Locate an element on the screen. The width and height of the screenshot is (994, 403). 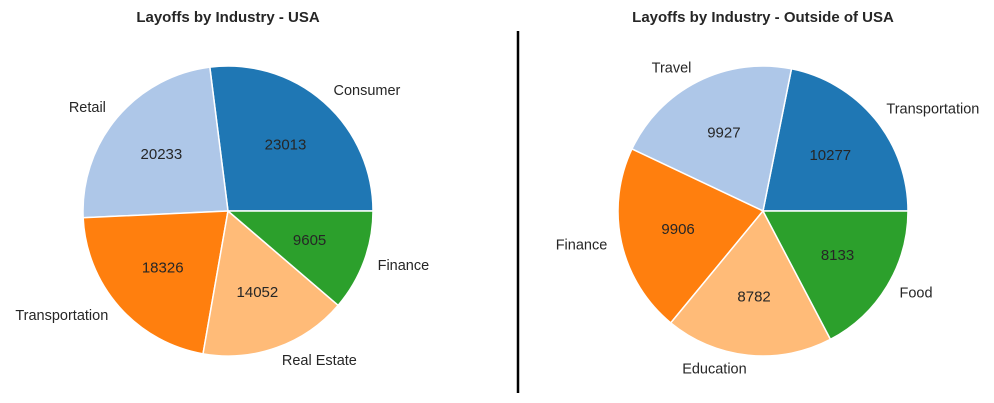
value-label-retail: 20233 is located at coordinates (162, 154).